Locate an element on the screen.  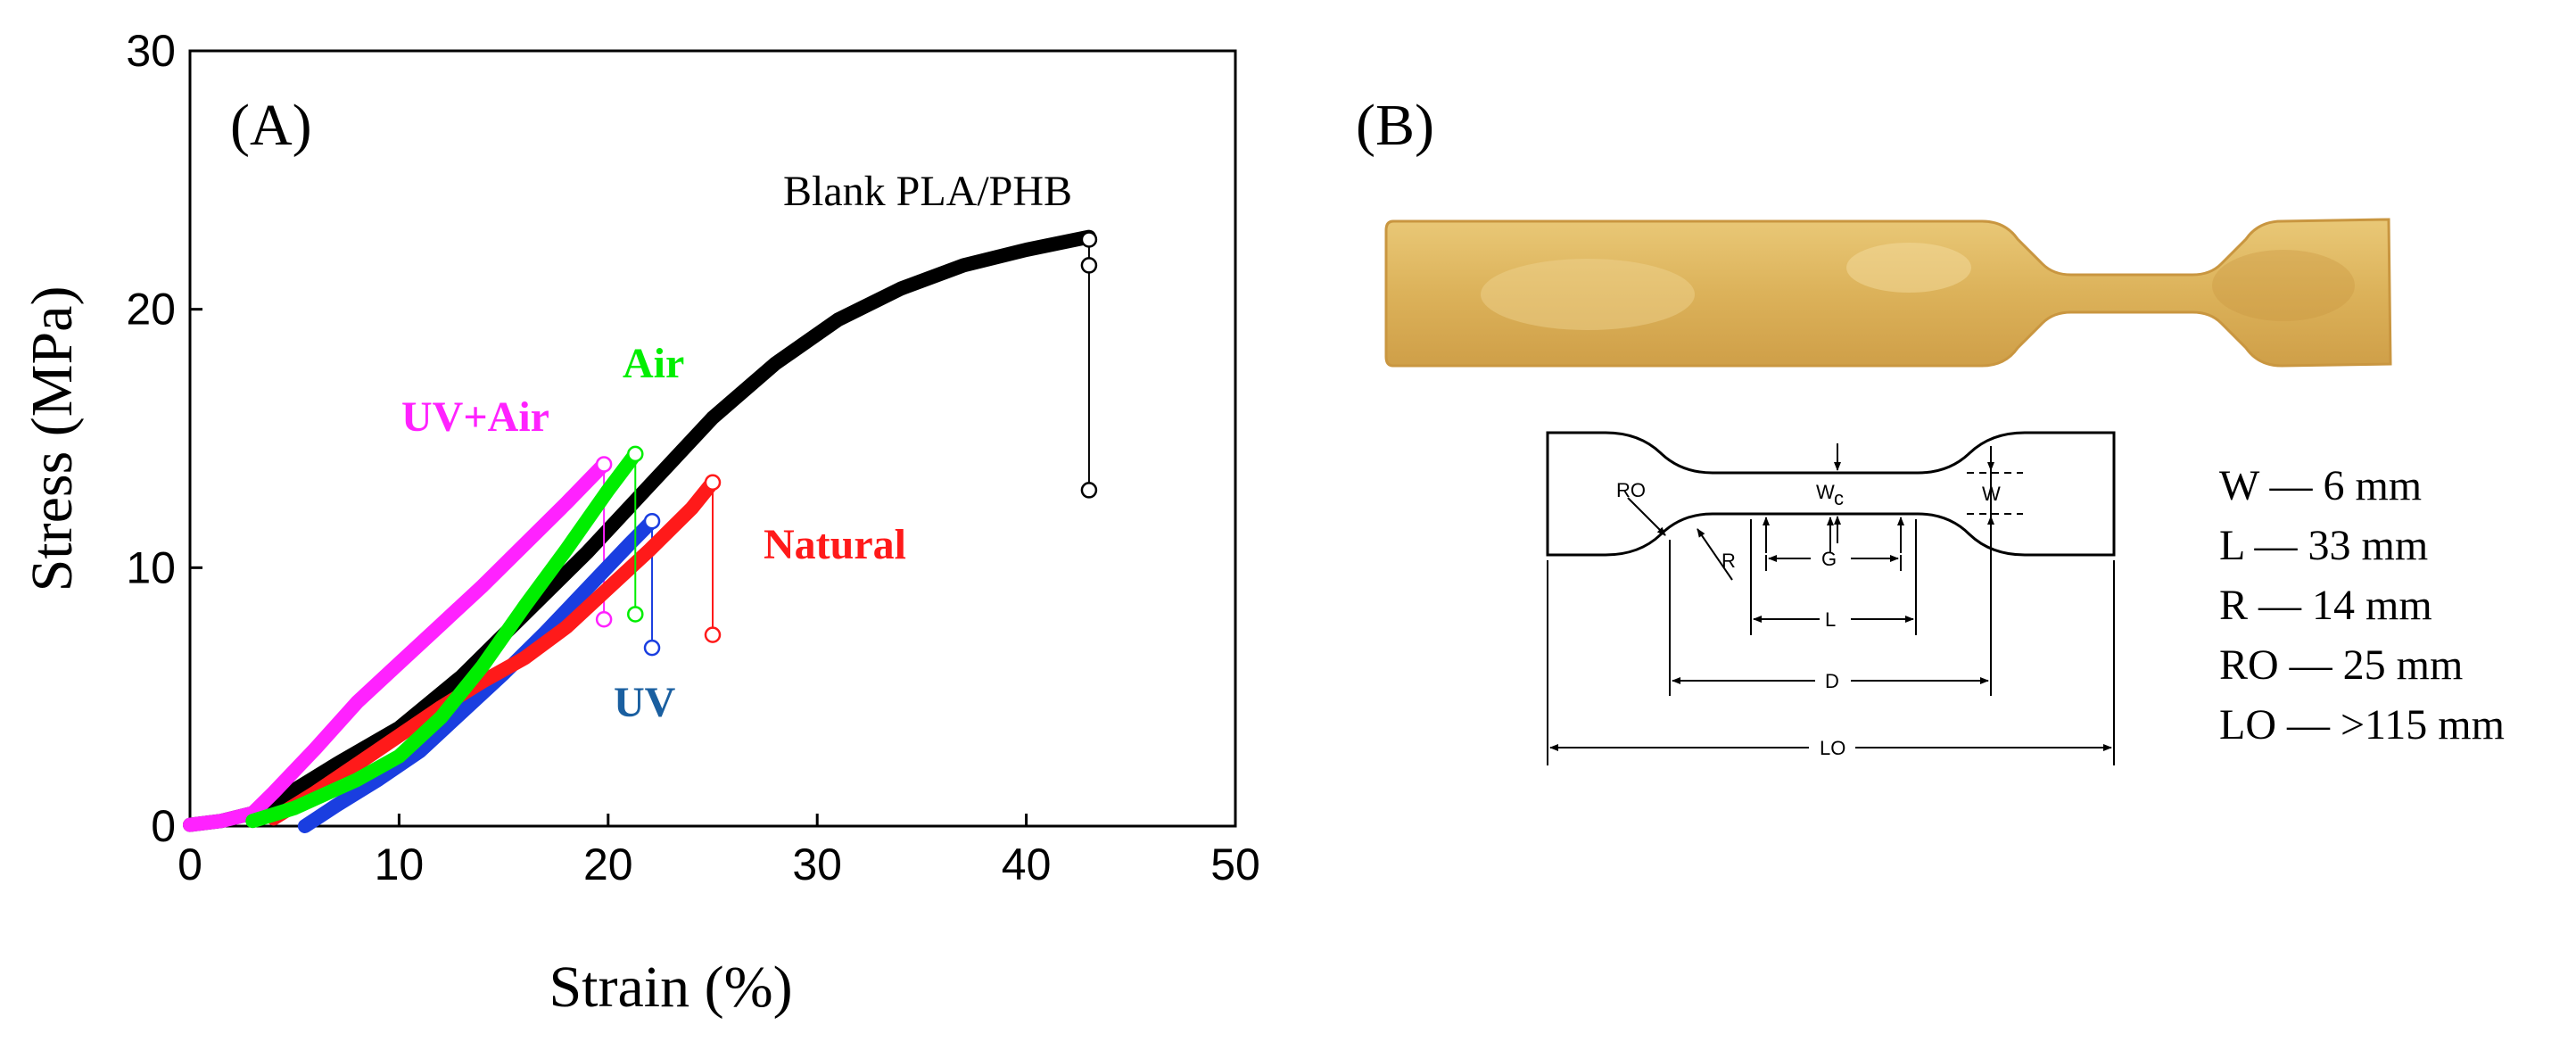
series-line-air is located at coordinates (444, 637).